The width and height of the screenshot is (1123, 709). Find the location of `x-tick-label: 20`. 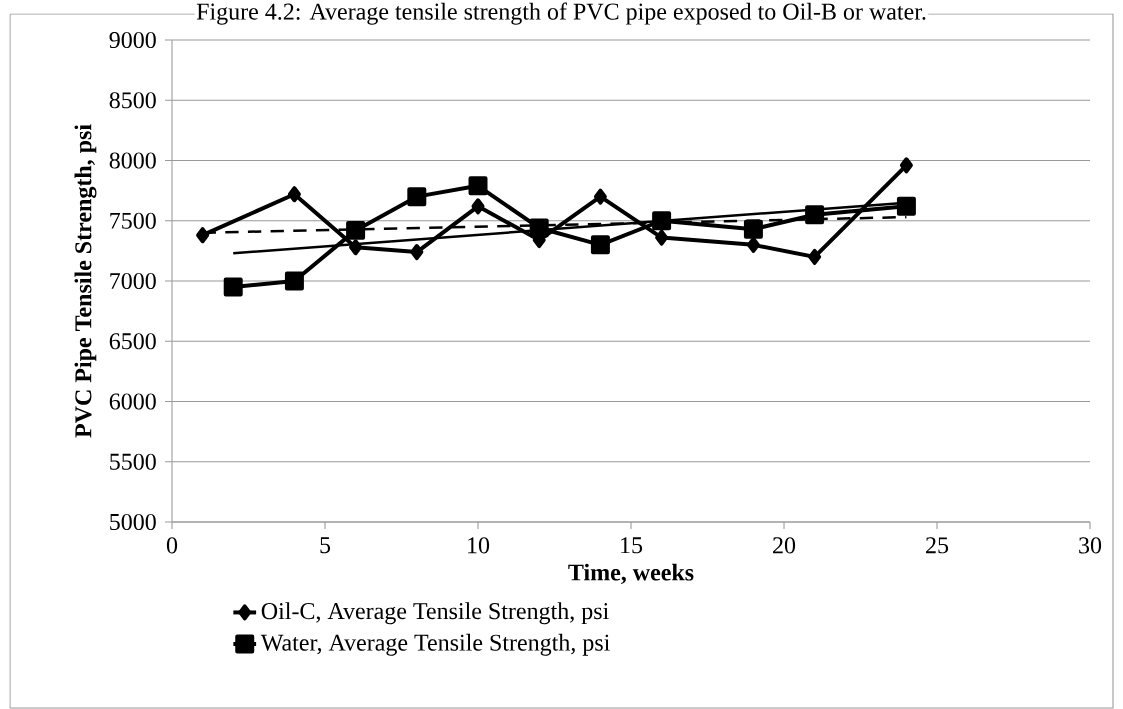

x-tick-label: 20 is located at coordinates (784, 545).